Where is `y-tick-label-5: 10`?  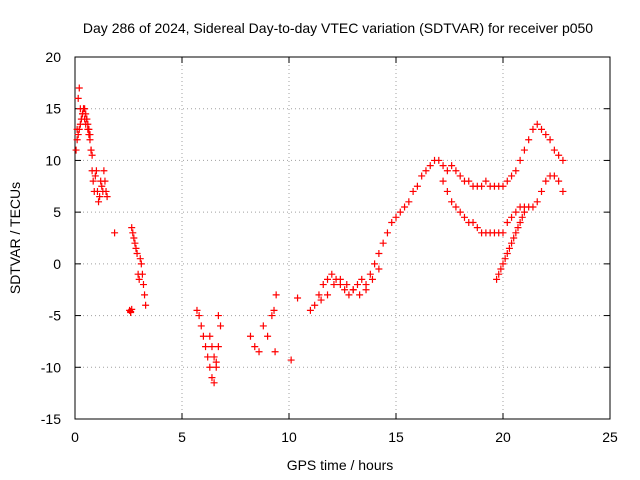
y-tick-label-5: 10 is located at coordinates (53, 160).